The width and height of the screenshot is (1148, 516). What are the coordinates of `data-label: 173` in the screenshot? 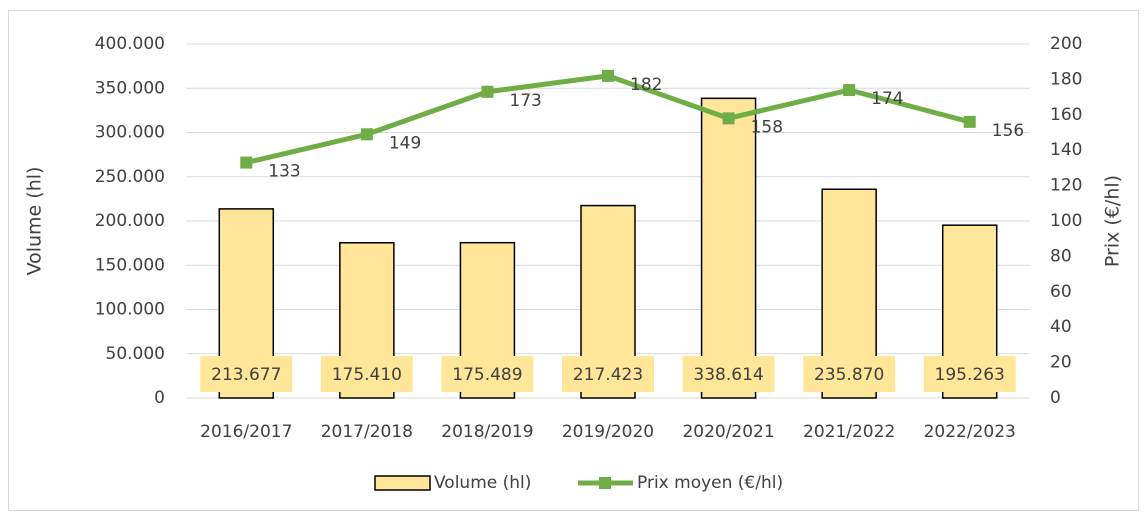 It's located at (525, 101).